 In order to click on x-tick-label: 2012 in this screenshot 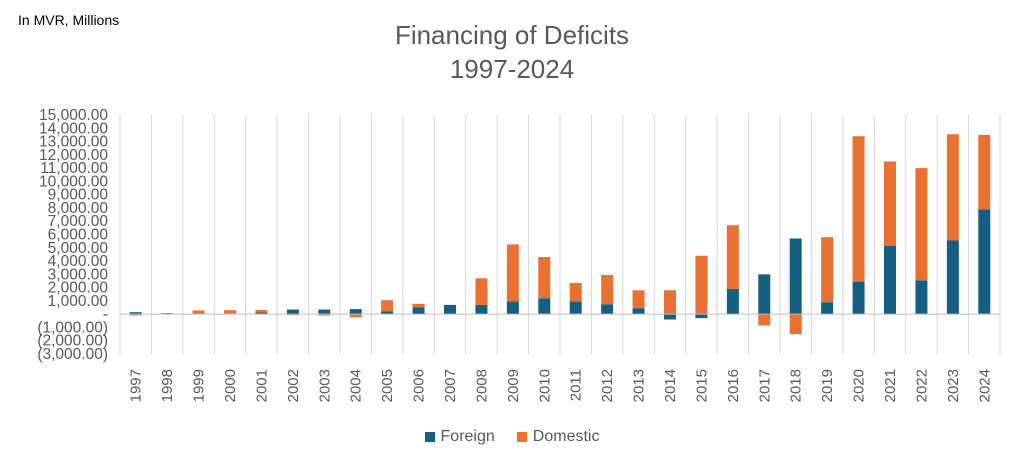, I will do `click(607, 385)`.